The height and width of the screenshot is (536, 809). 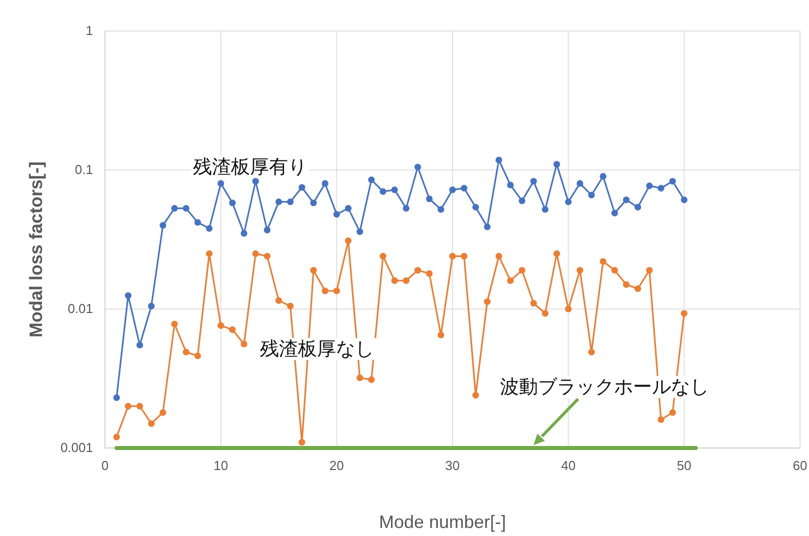 What do you see at coordinates (89, 30) in the screenshot?
I see `y-tick-label: 1` at bounding box center [89, 30].